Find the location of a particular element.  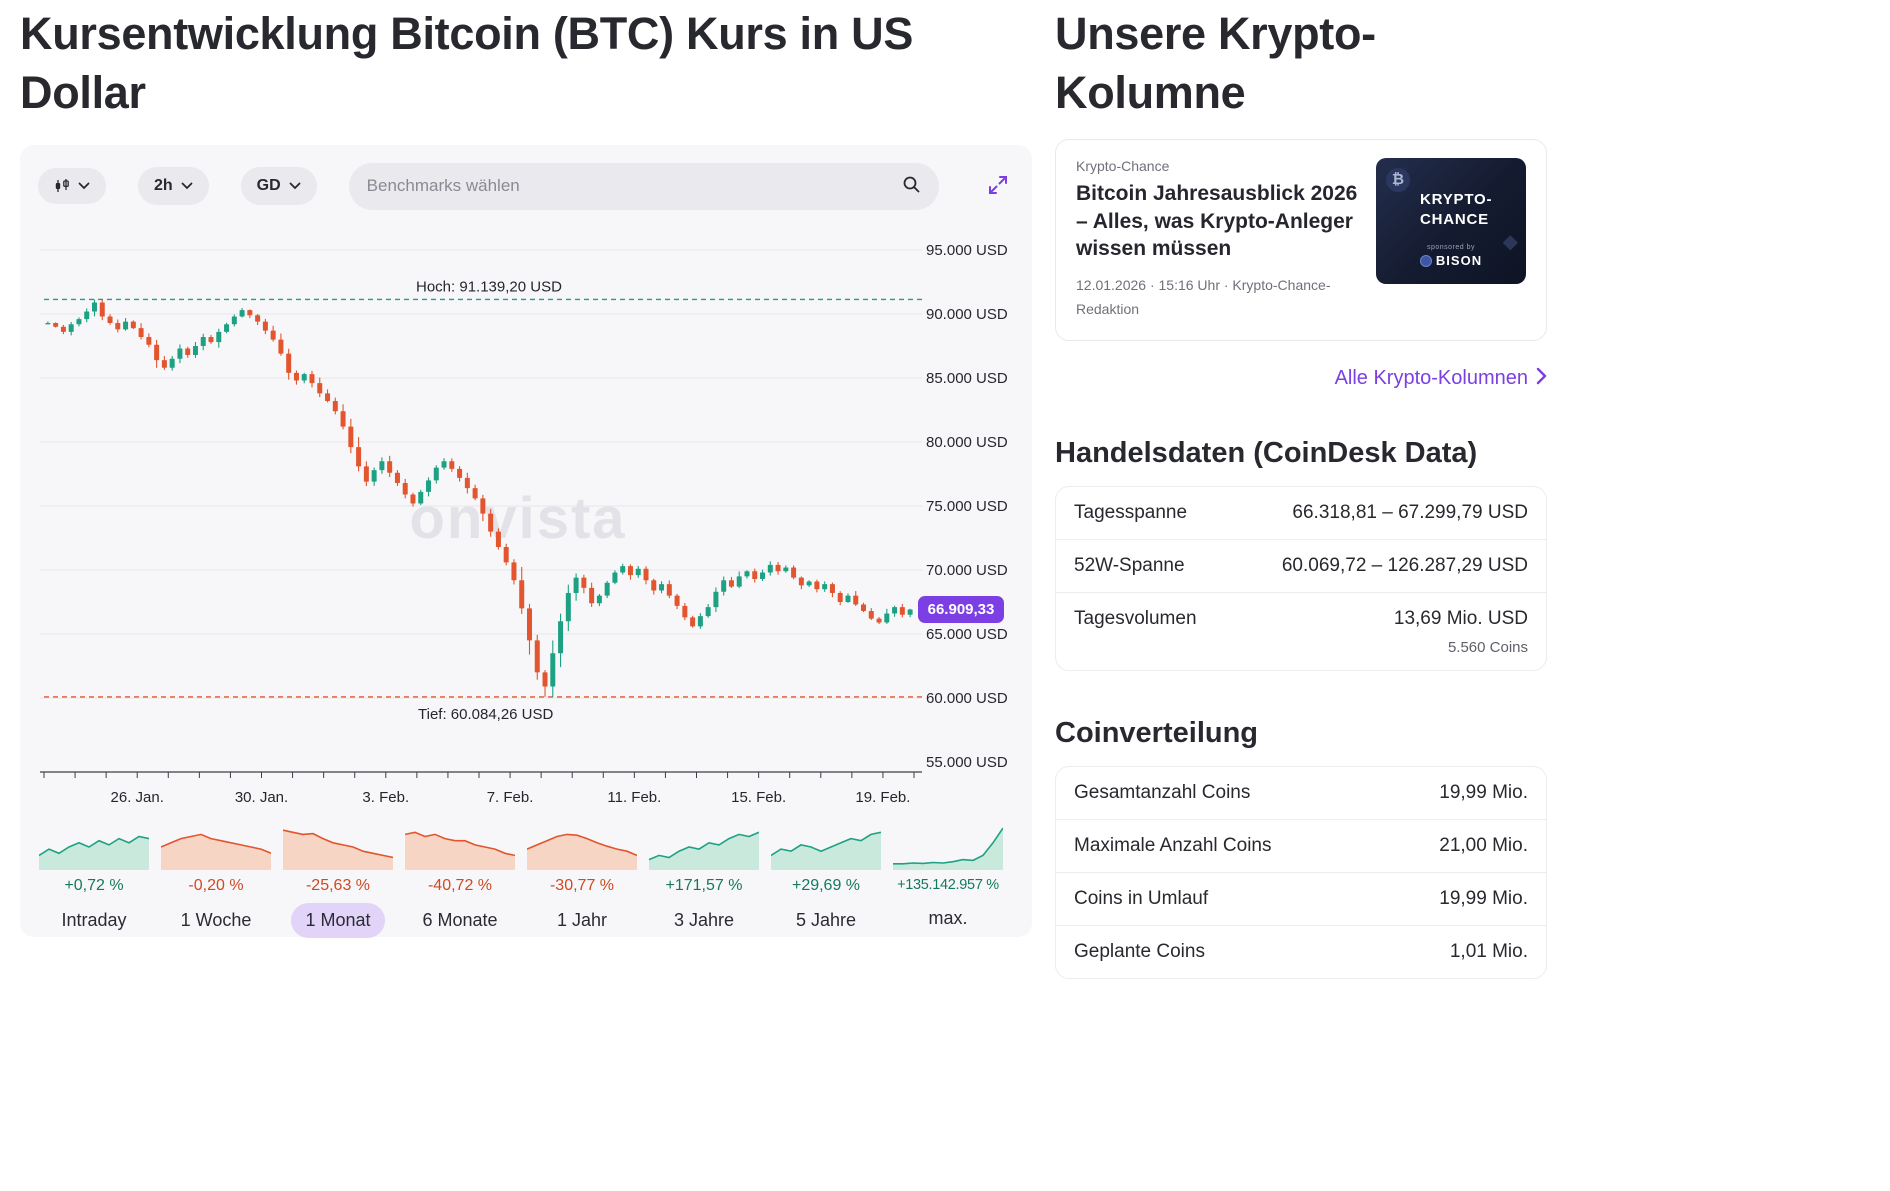

svg-text: 85.000 USD is located at coordinates (967, 378).